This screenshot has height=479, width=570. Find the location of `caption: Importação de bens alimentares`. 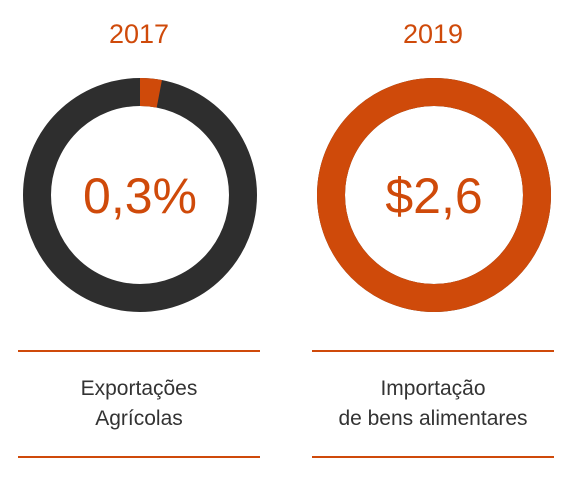

caption: Importação de bens alimentares is located at coordinates (433, 404).